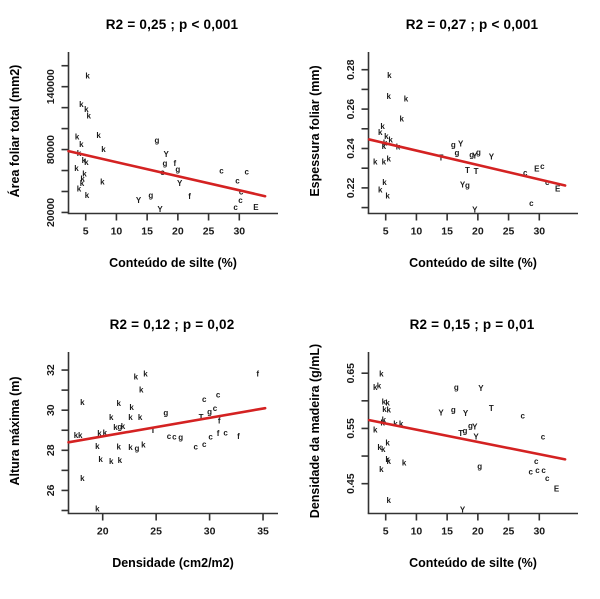 The height and width of the screenshot is (599, 600). What do you see at coordinates (51, 149) in the screenshot?
I see `y-tick-label: 80000` at bounding box center [51, 149].